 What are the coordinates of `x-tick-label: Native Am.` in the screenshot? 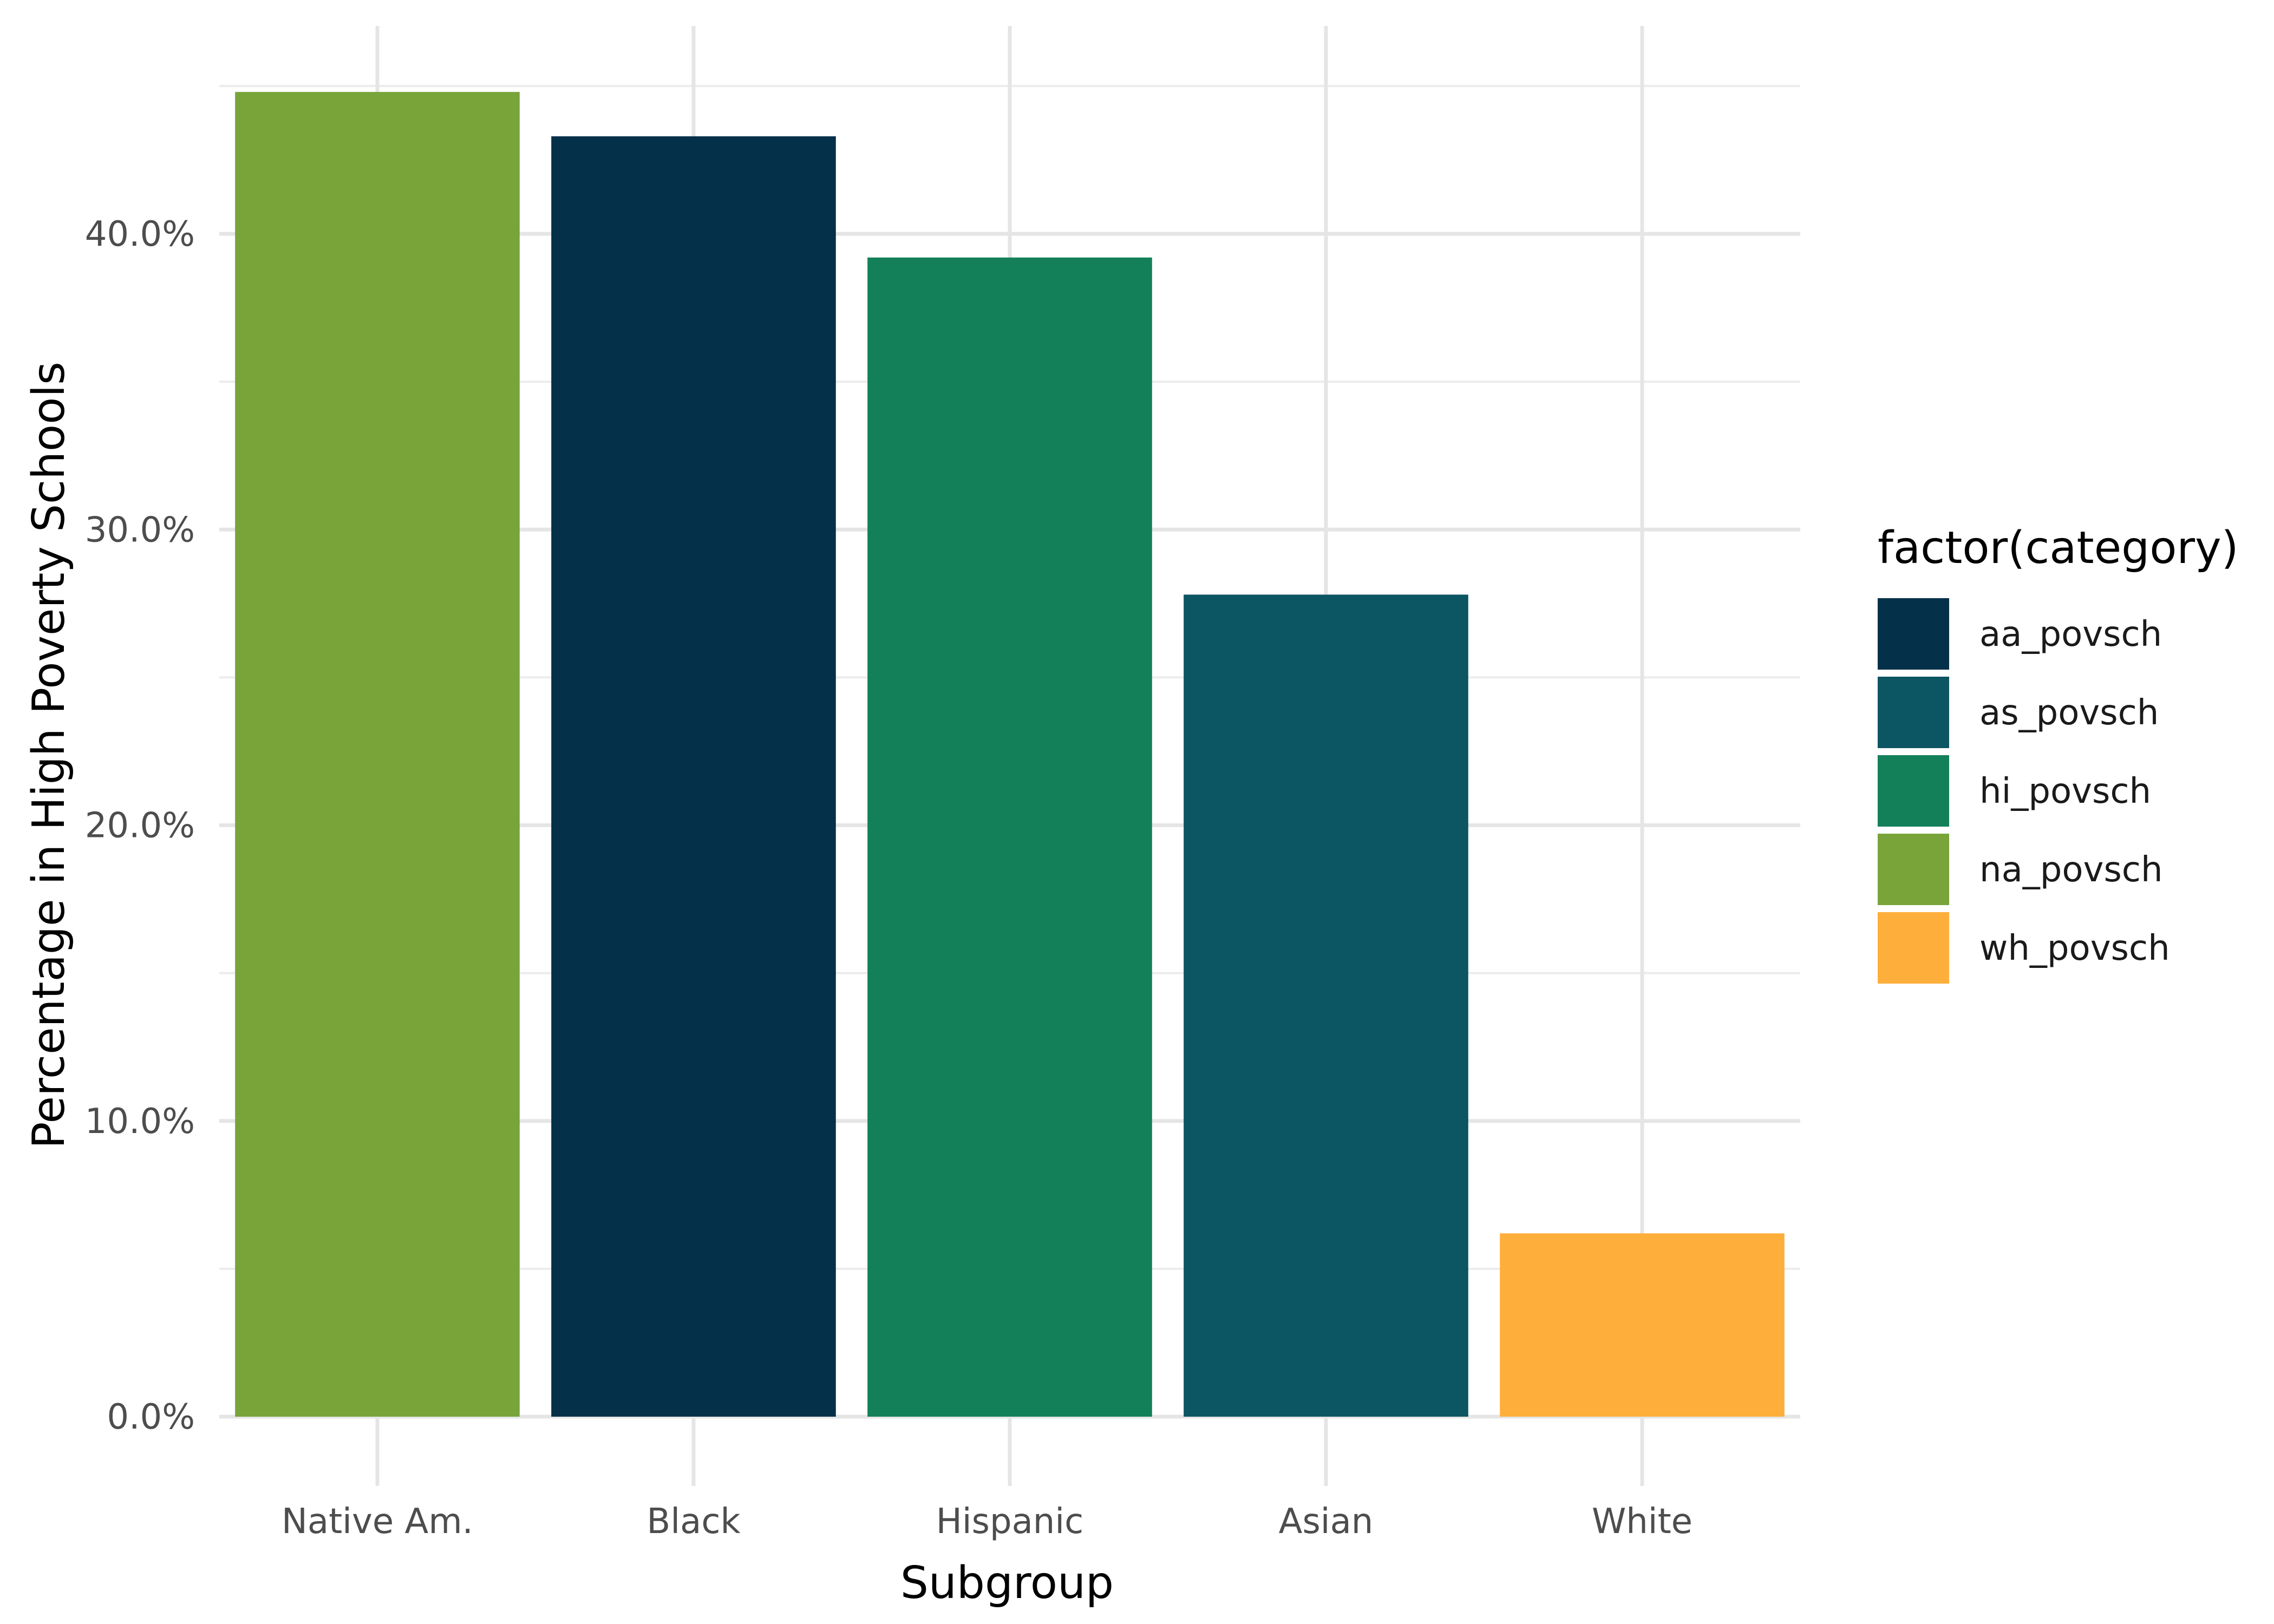 It's located at (378, 1522).